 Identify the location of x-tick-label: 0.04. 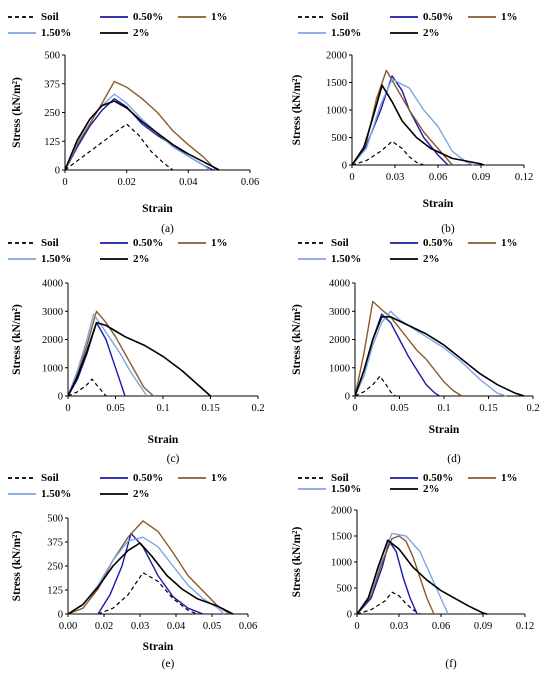
(188, 182).